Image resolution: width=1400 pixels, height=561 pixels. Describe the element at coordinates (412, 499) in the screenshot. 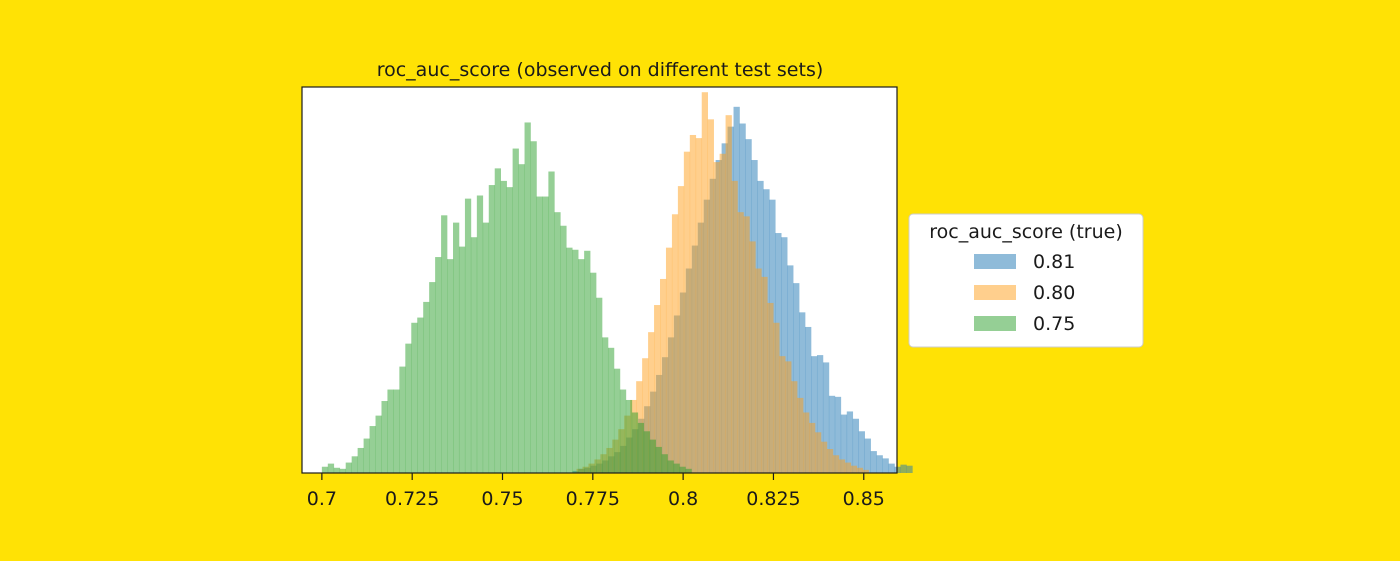

I see `x-tick-label: 0.725` at that location.